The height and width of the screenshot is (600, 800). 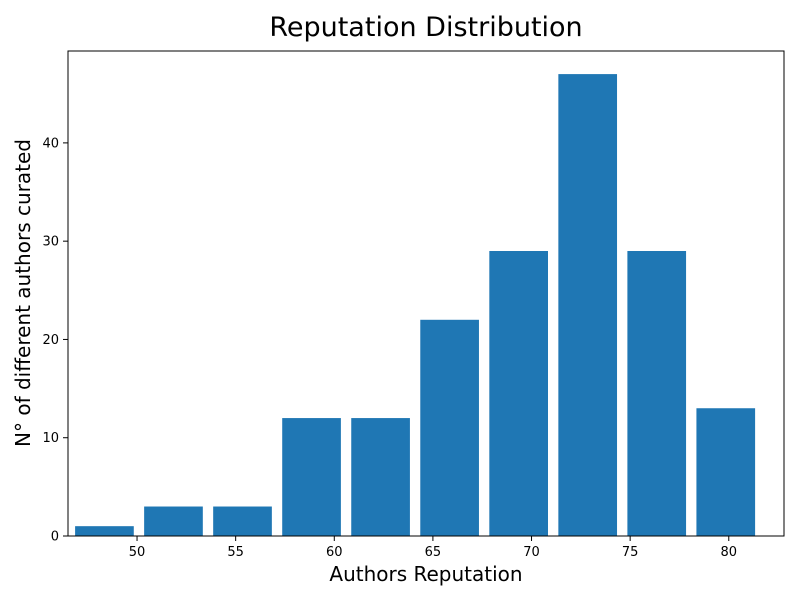 I want to click on x-tick-label: 60, so click(x=334, y=552).